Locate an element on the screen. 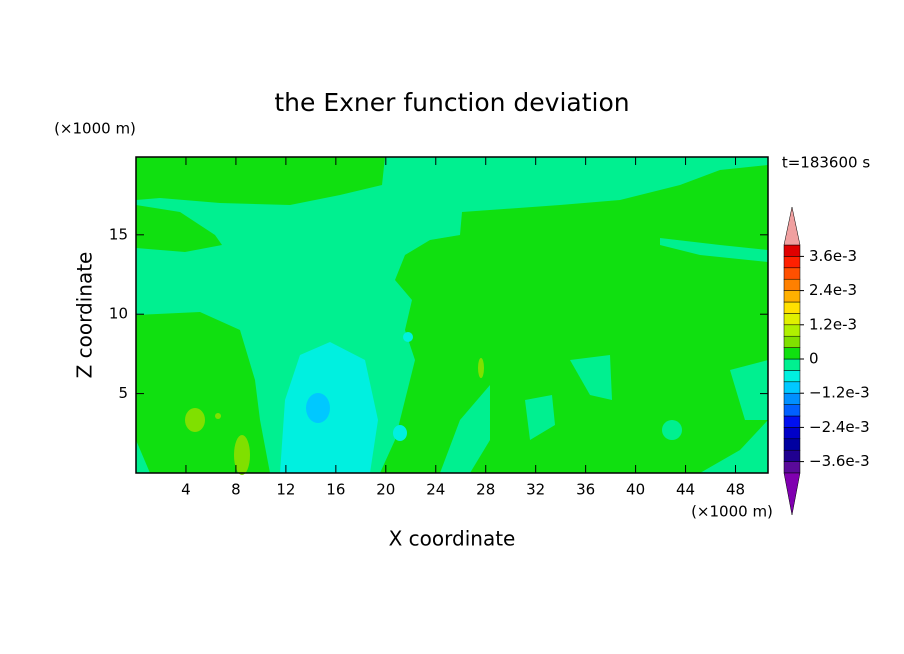  colorbar-tick-label: 2.4e-3 is located at coordinates (833, 290).